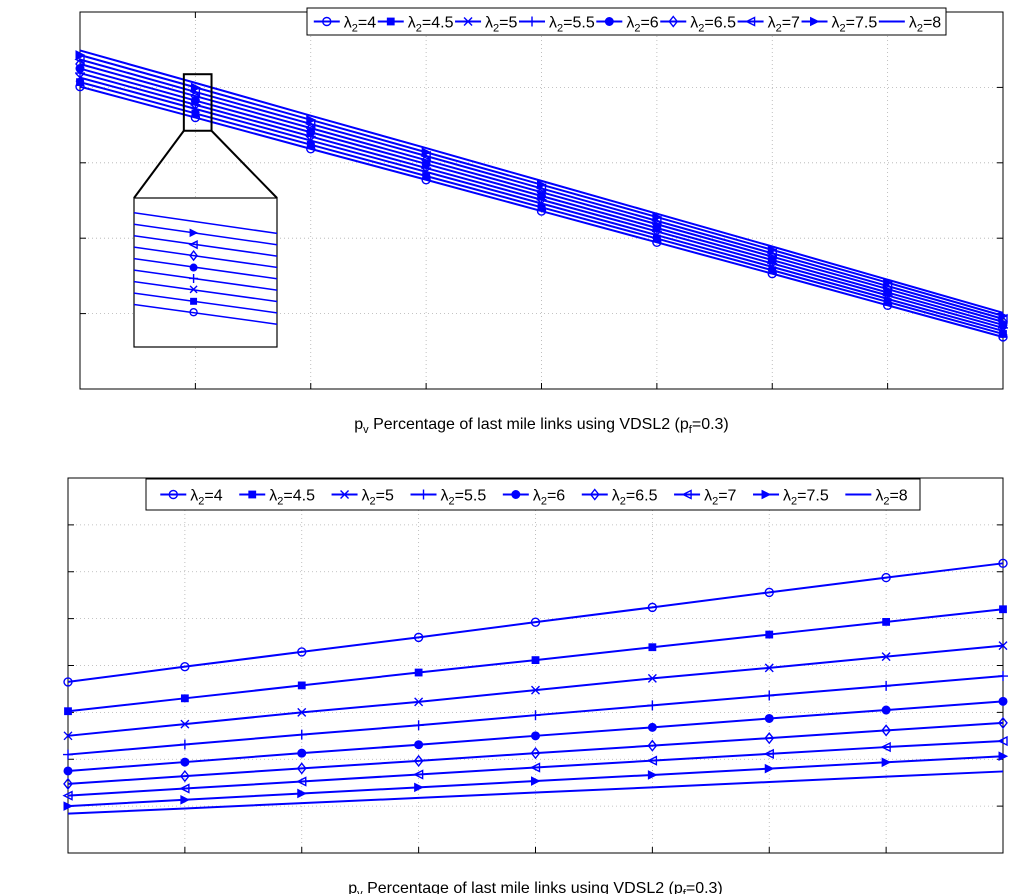  What do you see at coordinates (705, 498) in the screenshot?
I see `legend-item: λ2=7` at bounding box center [705, 498].